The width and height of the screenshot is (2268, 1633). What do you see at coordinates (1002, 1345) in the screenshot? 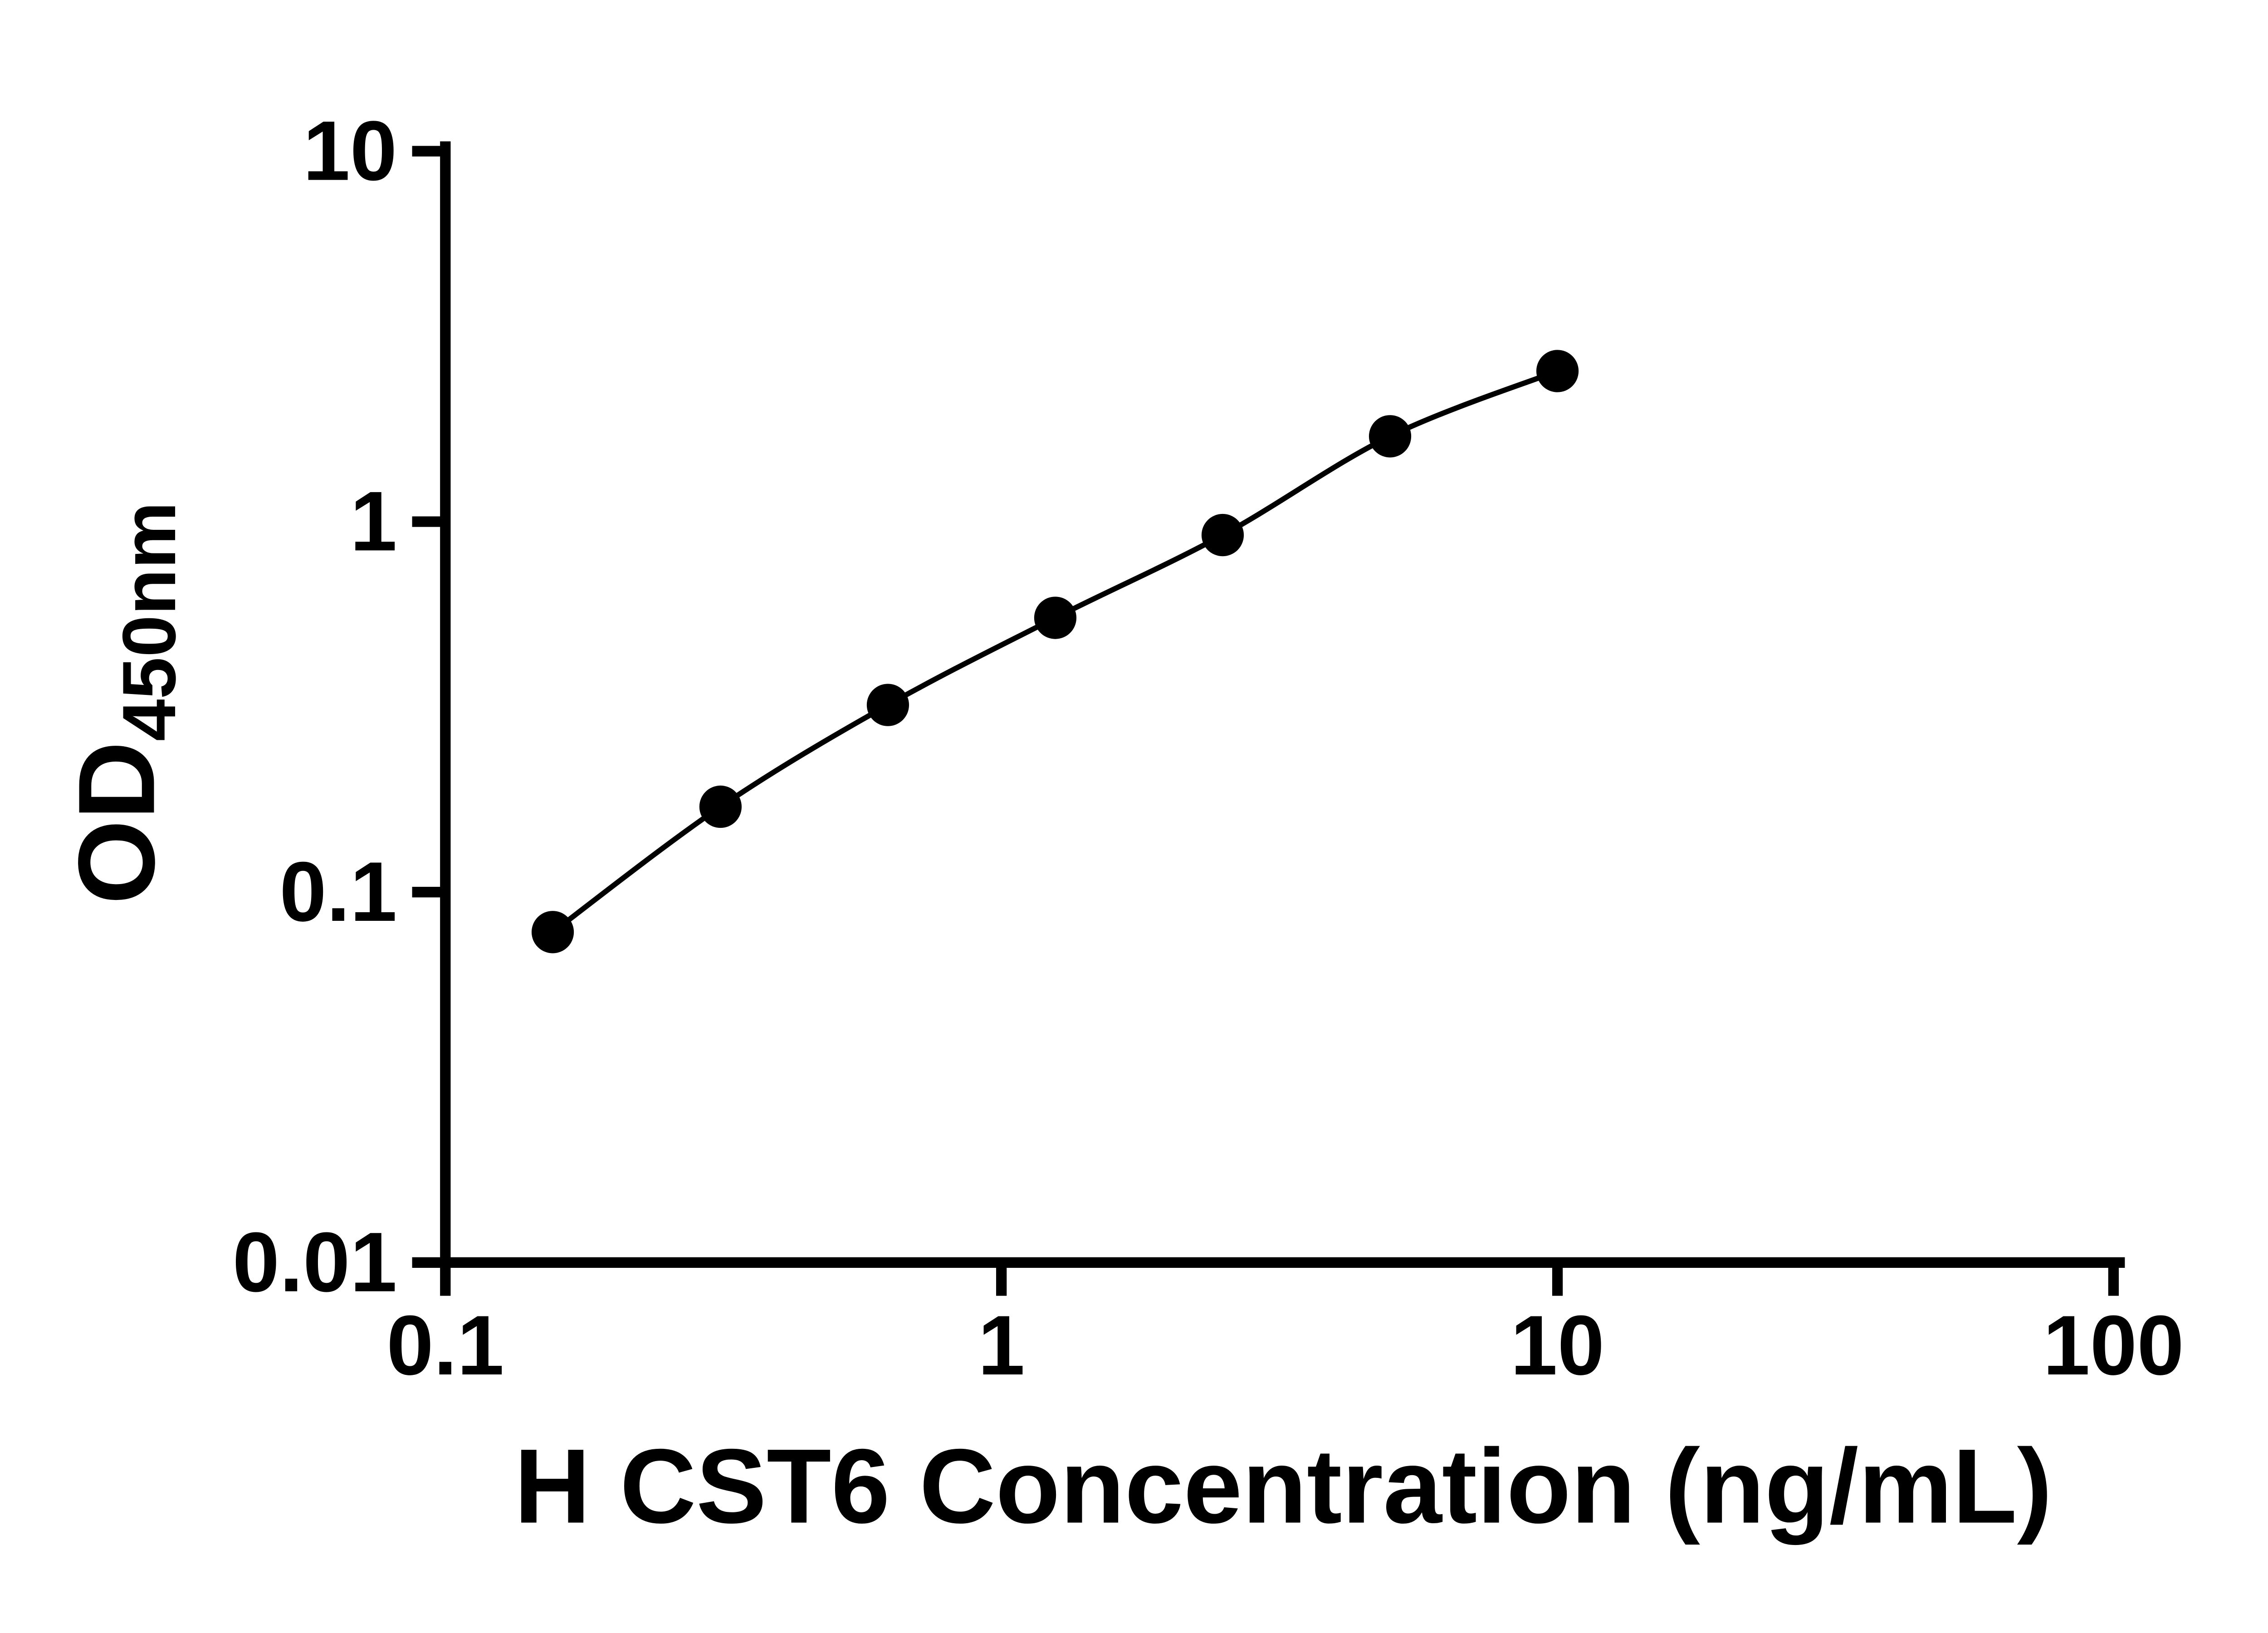
I see `x-tick-label-1: 1` at bounding box center [1002, 1345].